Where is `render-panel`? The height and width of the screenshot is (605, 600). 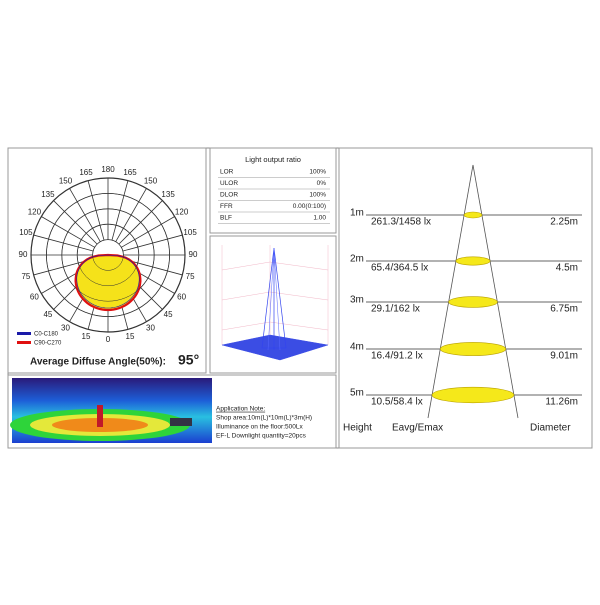 render-panel is located at coordinates (172, 411).